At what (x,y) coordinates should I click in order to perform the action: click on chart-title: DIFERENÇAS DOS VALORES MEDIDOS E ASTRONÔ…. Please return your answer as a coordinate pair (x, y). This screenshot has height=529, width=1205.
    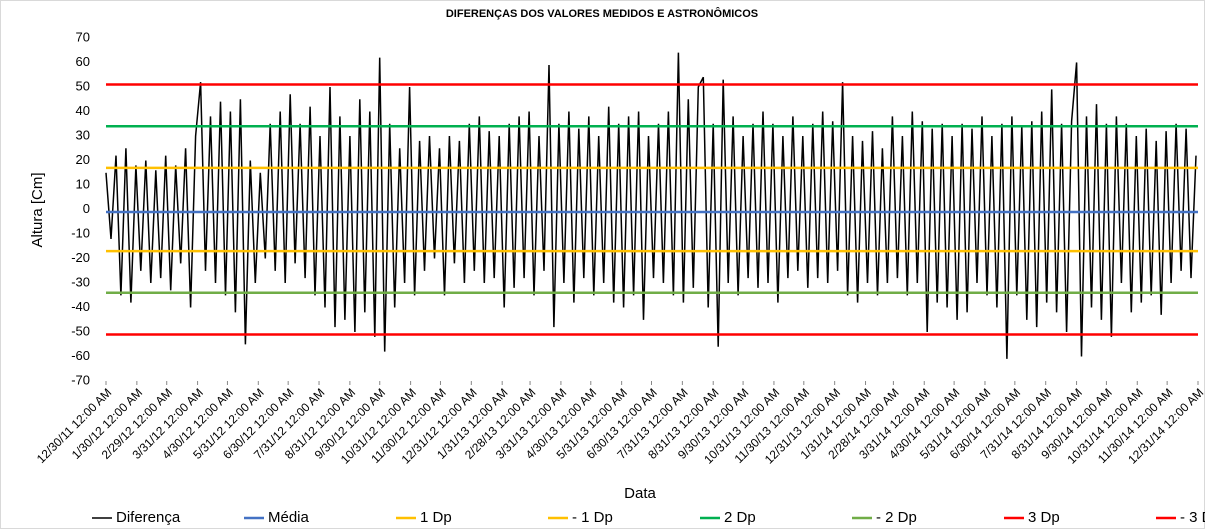
    Looking at the image, I should click on (602, 13).